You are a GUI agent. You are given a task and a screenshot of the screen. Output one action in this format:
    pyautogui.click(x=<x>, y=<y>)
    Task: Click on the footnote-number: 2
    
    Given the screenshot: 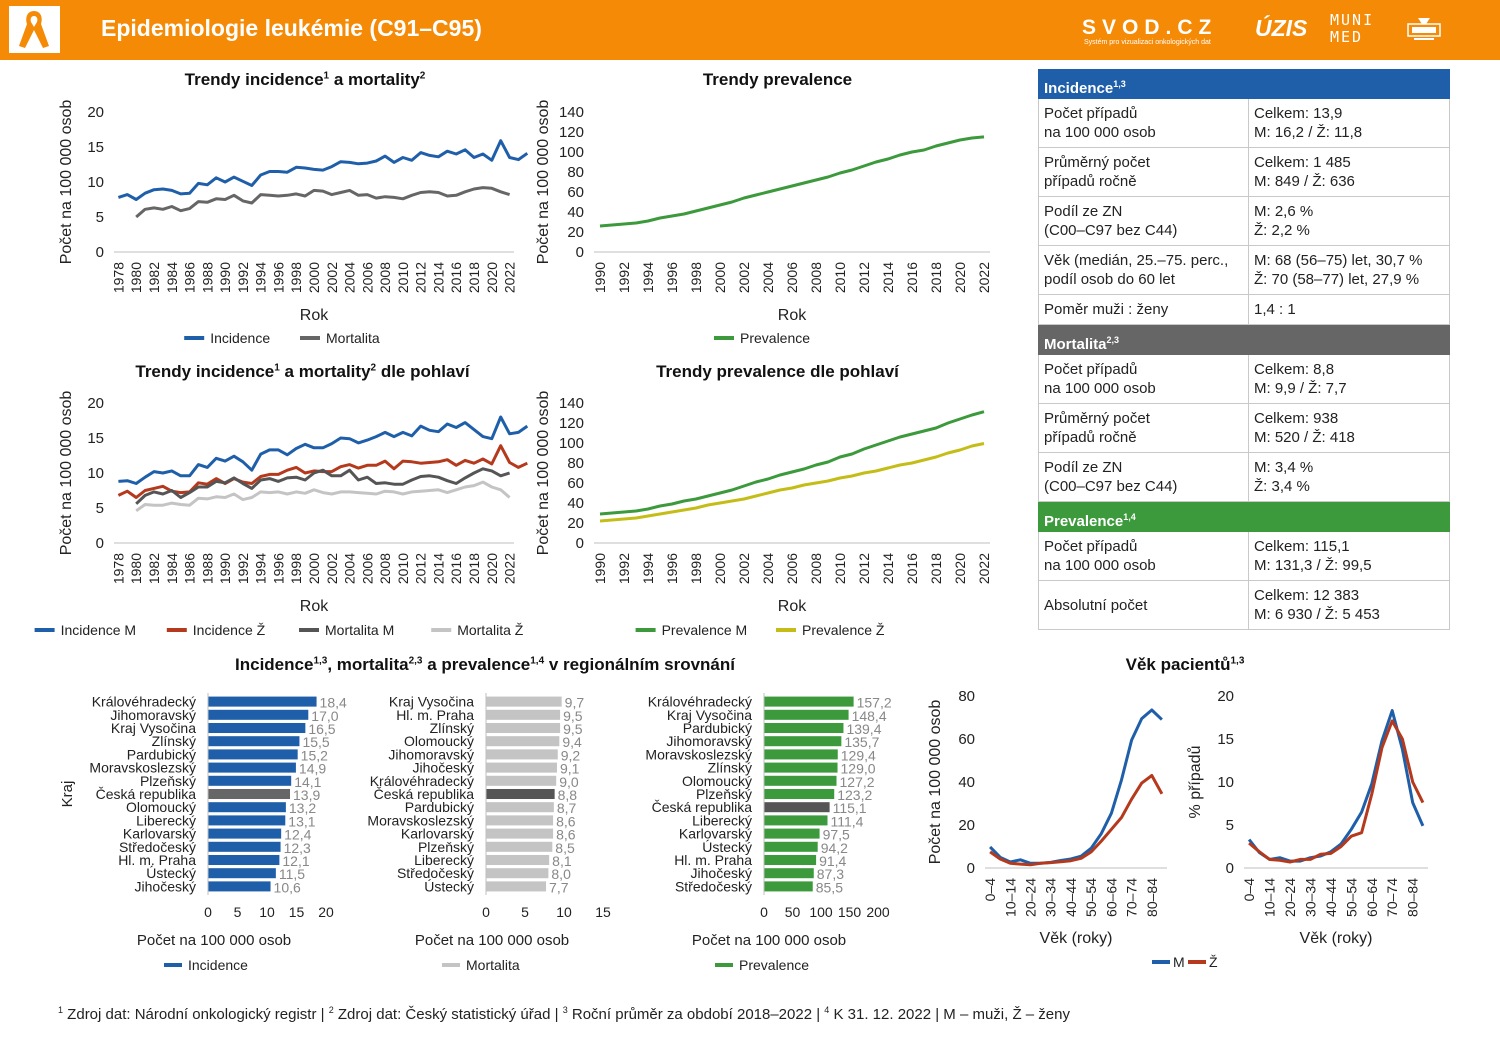 What is the action you would take?
    pyautogui.click(x=331, y=1010)
    